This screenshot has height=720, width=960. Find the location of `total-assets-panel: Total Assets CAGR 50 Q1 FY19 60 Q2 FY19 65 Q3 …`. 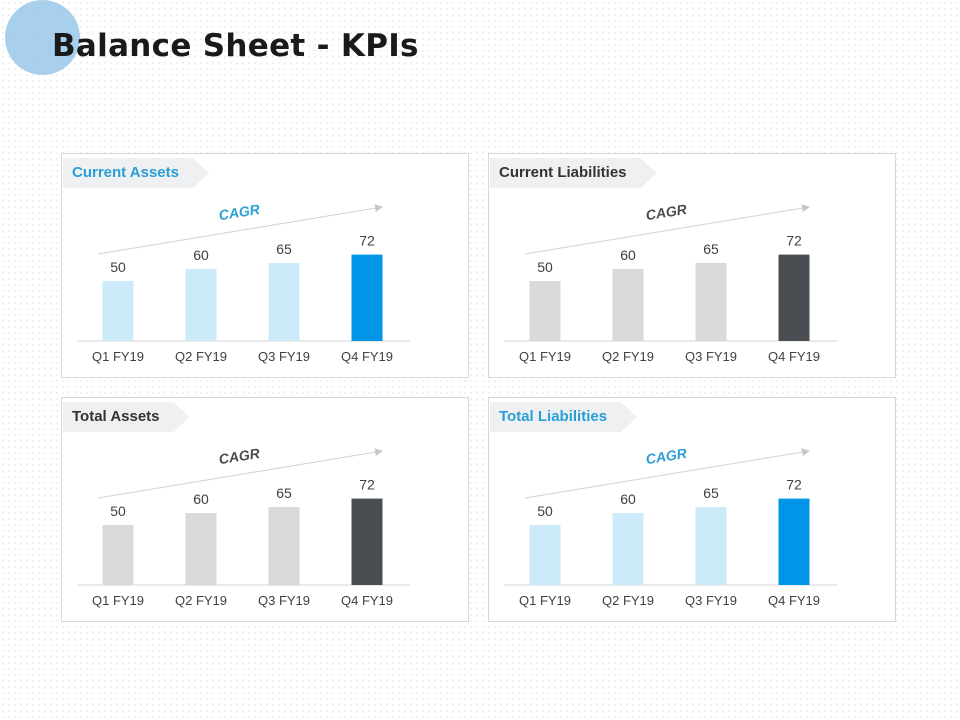

total-assets-panel: Total Assets CAGR 50 Q1 FY19 60 Q2 FY19 65 Q3 … is located at coordinates (265, 509).